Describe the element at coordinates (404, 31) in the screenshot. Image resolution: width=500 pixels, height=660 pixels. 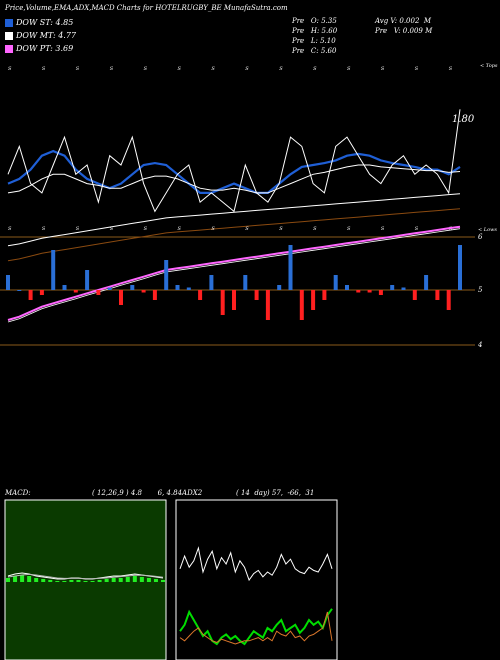
I see `stat-prev-volume: Pre V: 0.009 M` at that location.